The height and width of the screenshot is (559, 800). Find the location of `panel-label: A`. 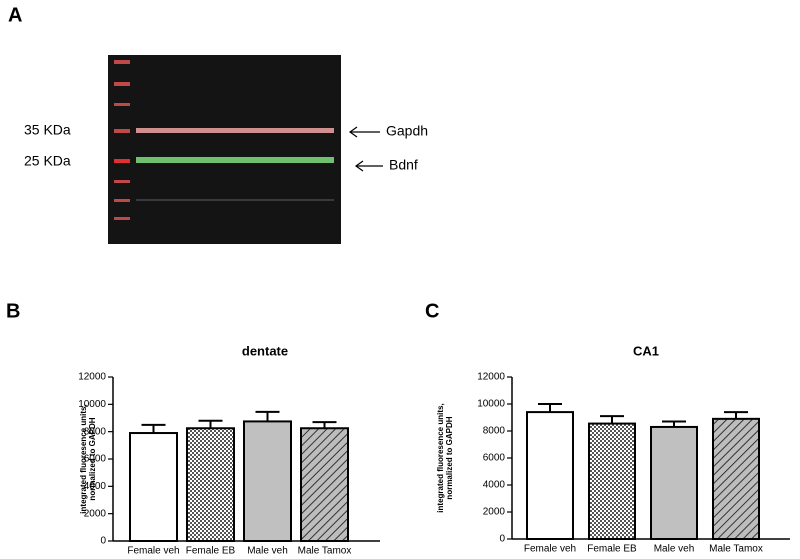

panel-label: A is located at coordinates (15, 15).